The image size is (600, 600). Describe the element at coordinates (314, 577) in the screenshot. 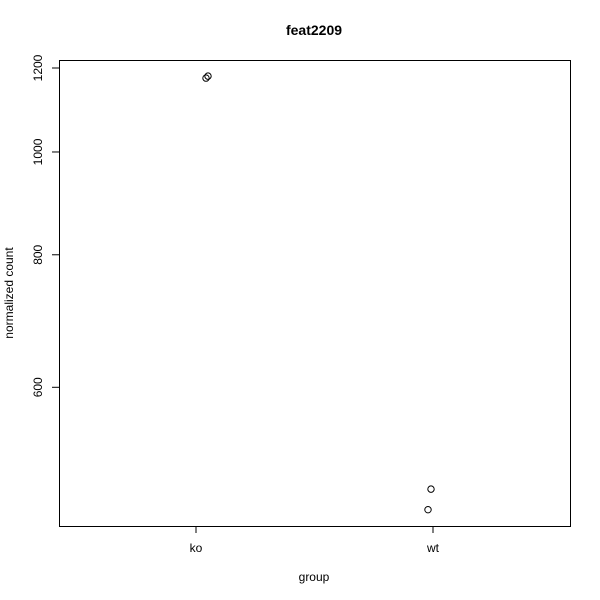

I see `x-axis-label: group` at that location.